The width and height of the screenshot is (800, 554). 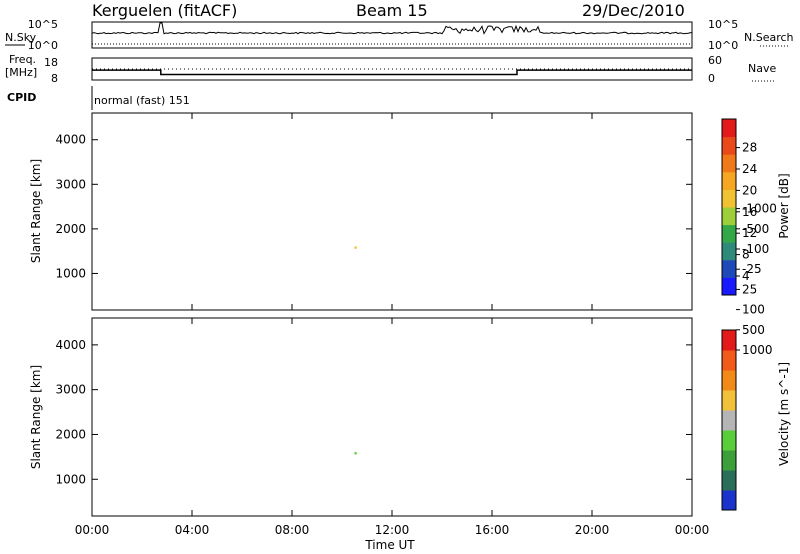 I want to click on colorbar-tick: 12, so click(x=749, y=233).